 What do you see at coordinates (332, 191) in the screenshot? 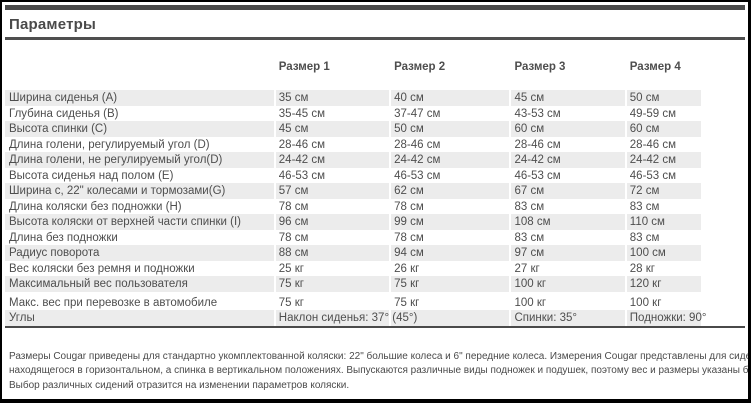
I see `cell-value: 57 см` at bounding box center [332, 191].